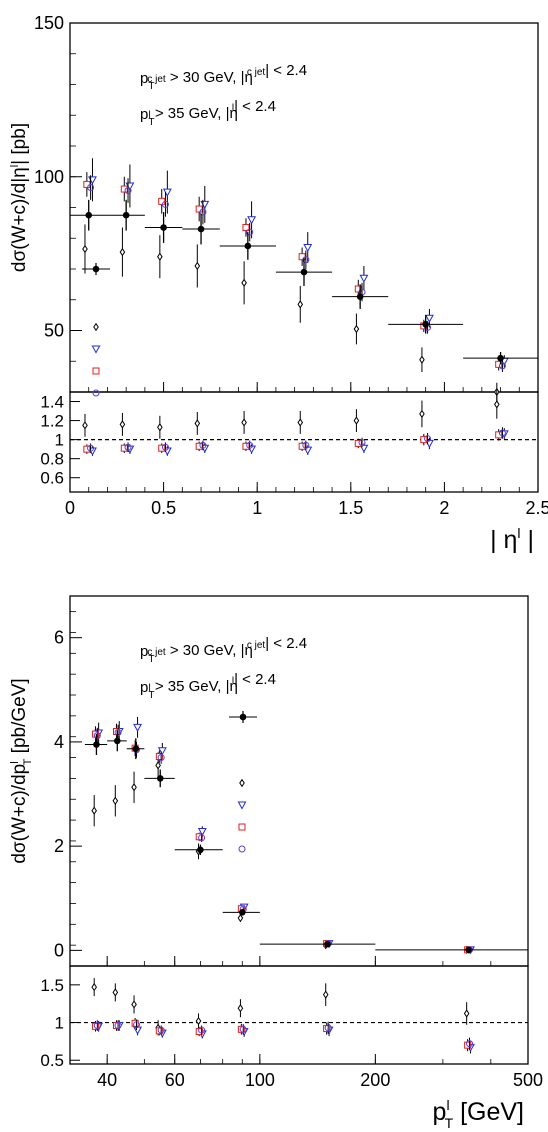 The width and height of the screenshot is (548, 1132). What do you see at coordinates (478, 1114) in the screenshot?
I see `x-axis-label: pl T [GeV]` at bounding box center [478, 1114].